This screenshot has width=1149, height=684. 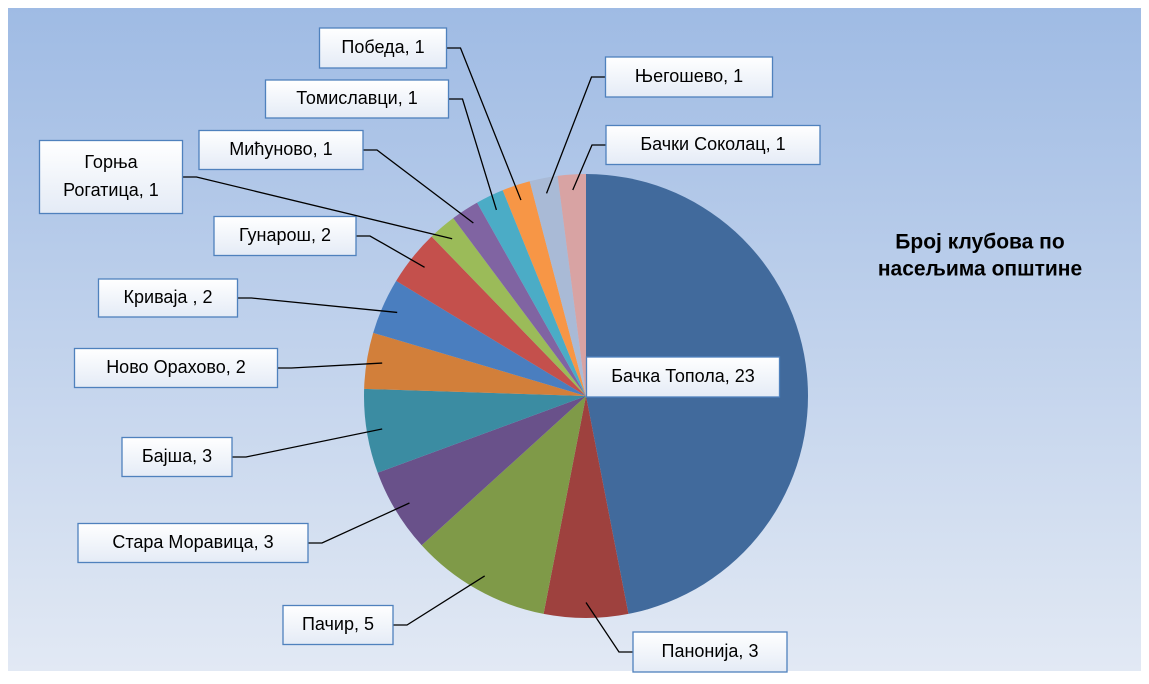 I want to click on data-label: Мићуново, 1, so click(x=280, y=149).